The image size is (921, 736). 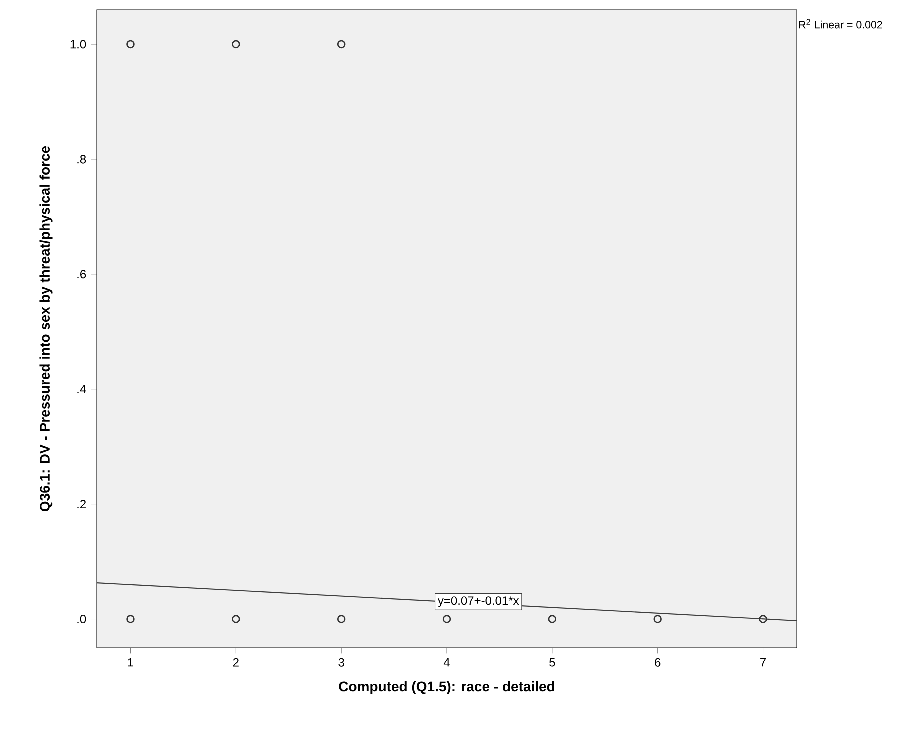 What do you see at coordinates (78, 44) in the screenshot?
I see `y-tick-label: 1.0` at bounding box center [78, 44].